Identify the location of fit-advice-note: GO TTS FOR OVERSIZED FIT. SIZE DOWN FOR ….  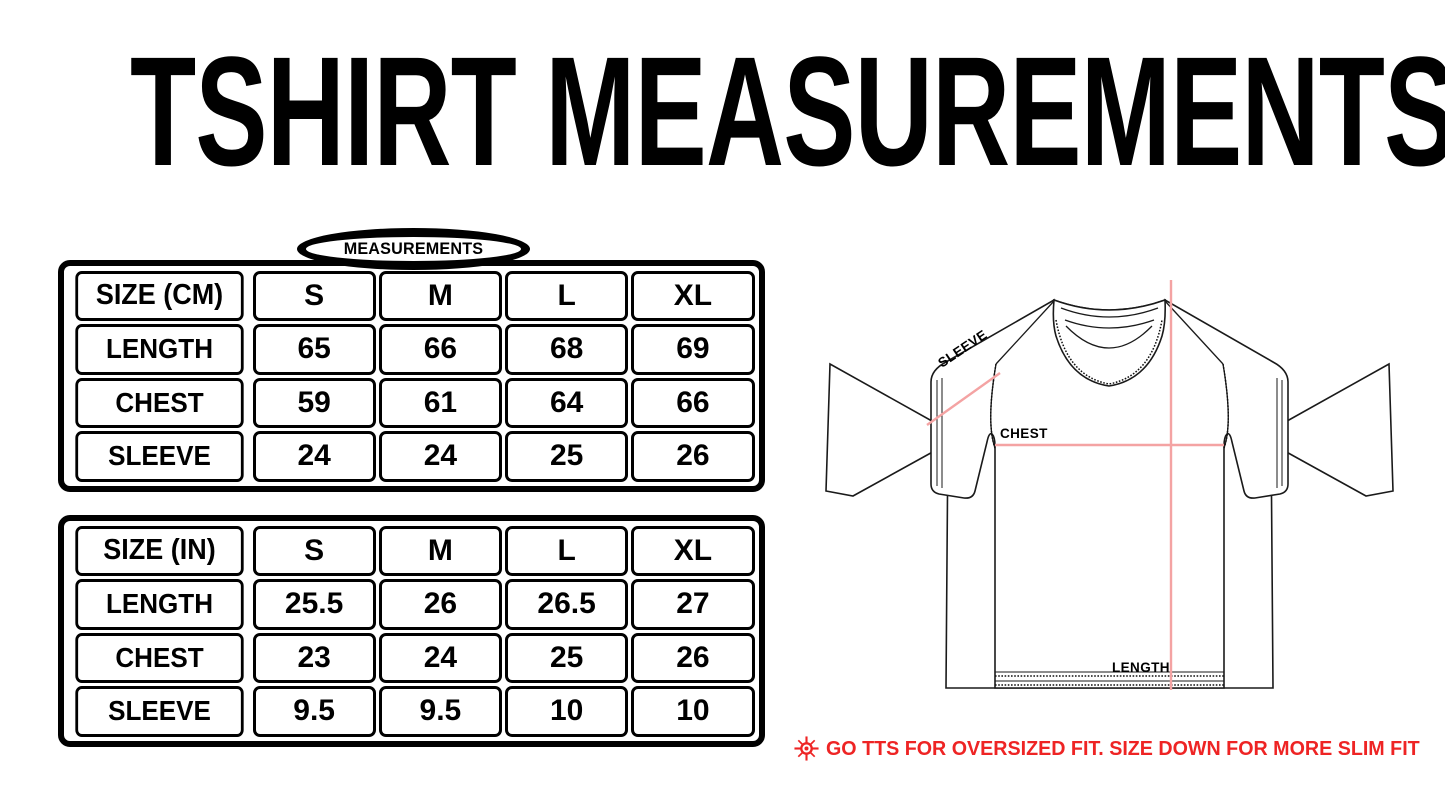
(1118, 748).